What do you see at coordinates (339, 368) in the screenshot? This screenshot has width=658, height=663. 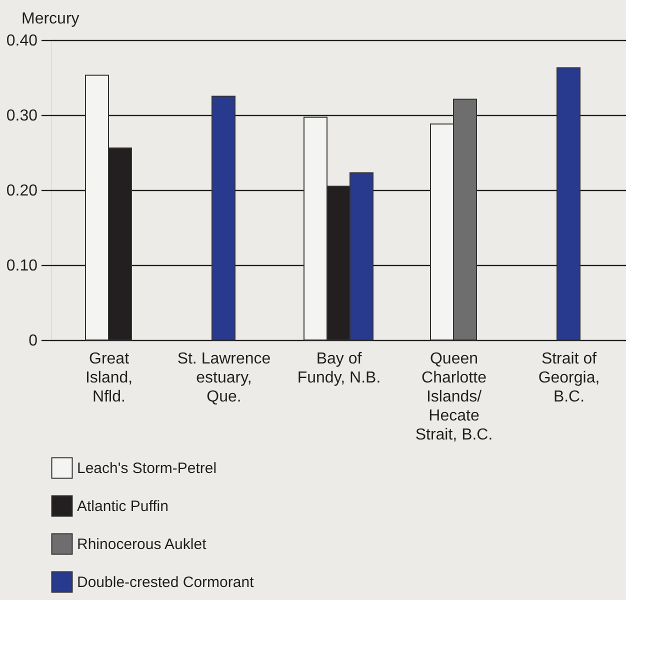 I see `x-tick-label: Bay of Fundy, N.B.` at bounding box center [339, 368].